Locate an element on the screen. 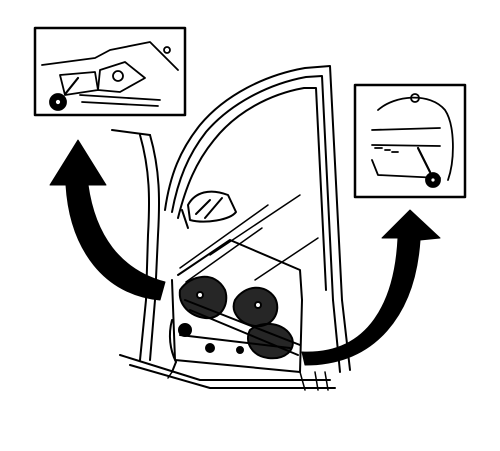 The height and width of the screenshot is (451, 500). left-detail-callout is located at coordinates (110, 71).